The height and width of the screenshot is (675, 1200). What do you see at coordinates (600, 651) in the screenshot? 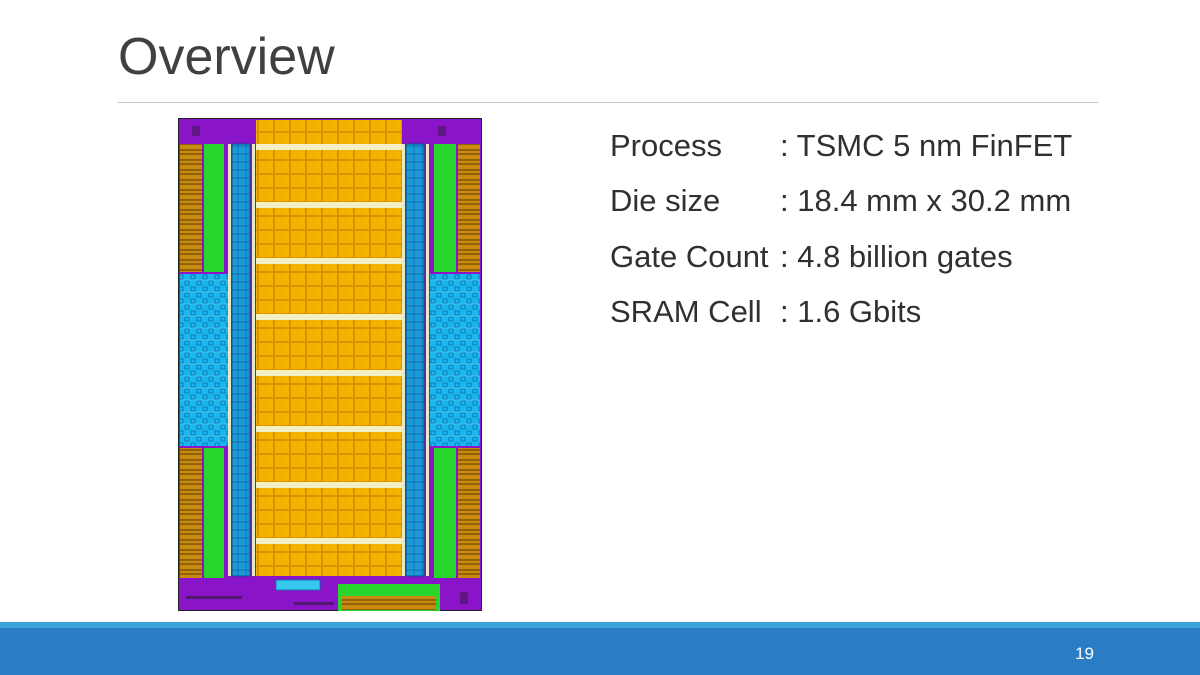
I see `footer-bar` at bounding box center [600, 651].